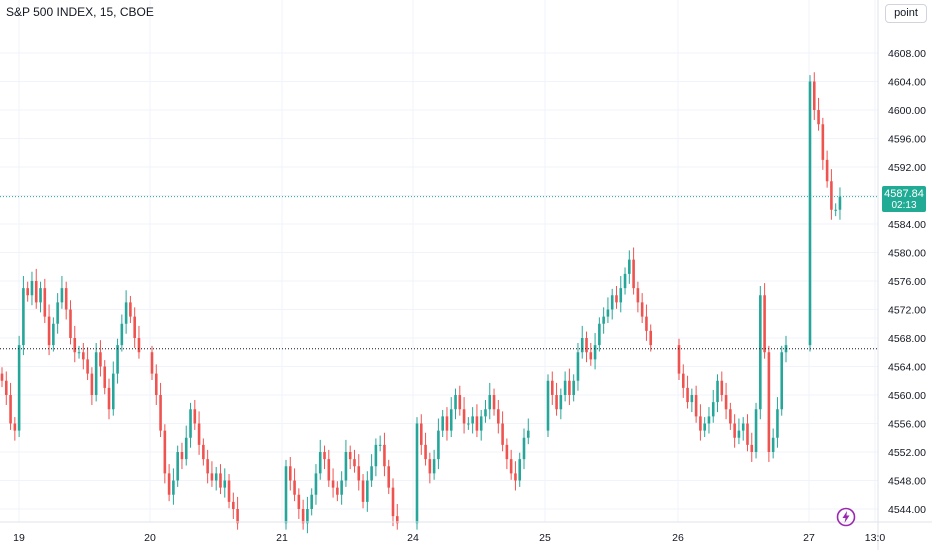 Image resolution: width=932 pixels, height=550 pixels. What do you see at coordinates (907, 396) in the screenshot?
I see `price-tick-label: 4560.00` at bounding box center [907, 396].